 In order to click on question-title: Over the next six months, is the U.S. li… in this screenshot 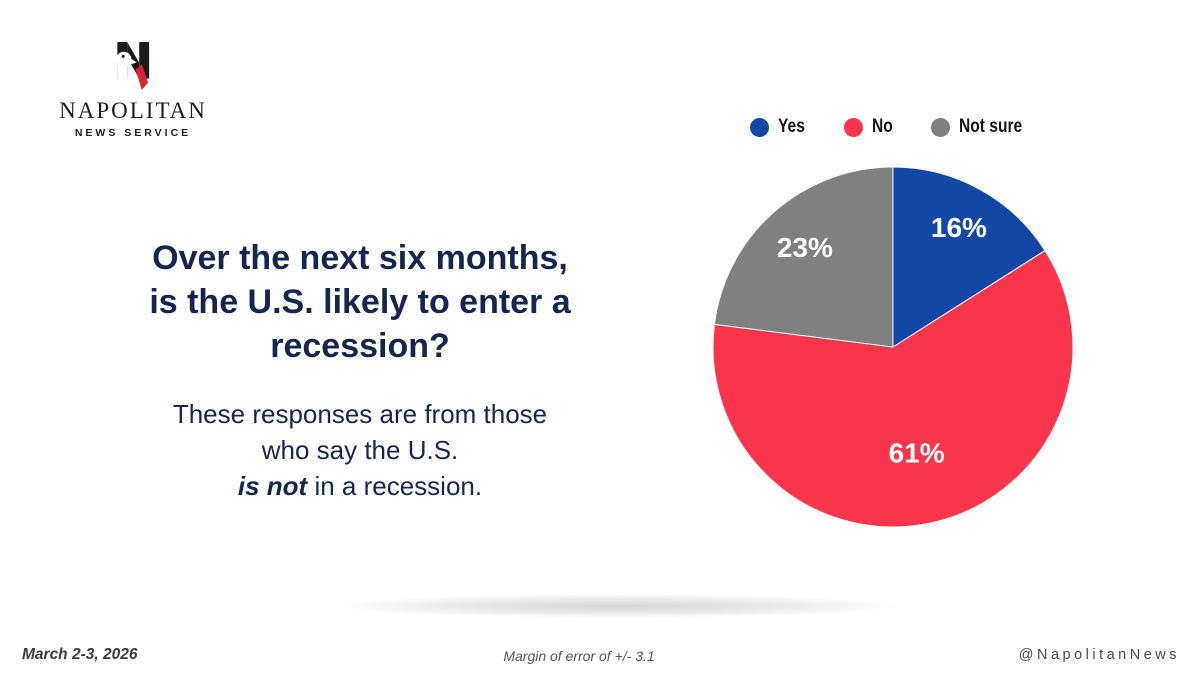, I will do `click(360, 302)`.